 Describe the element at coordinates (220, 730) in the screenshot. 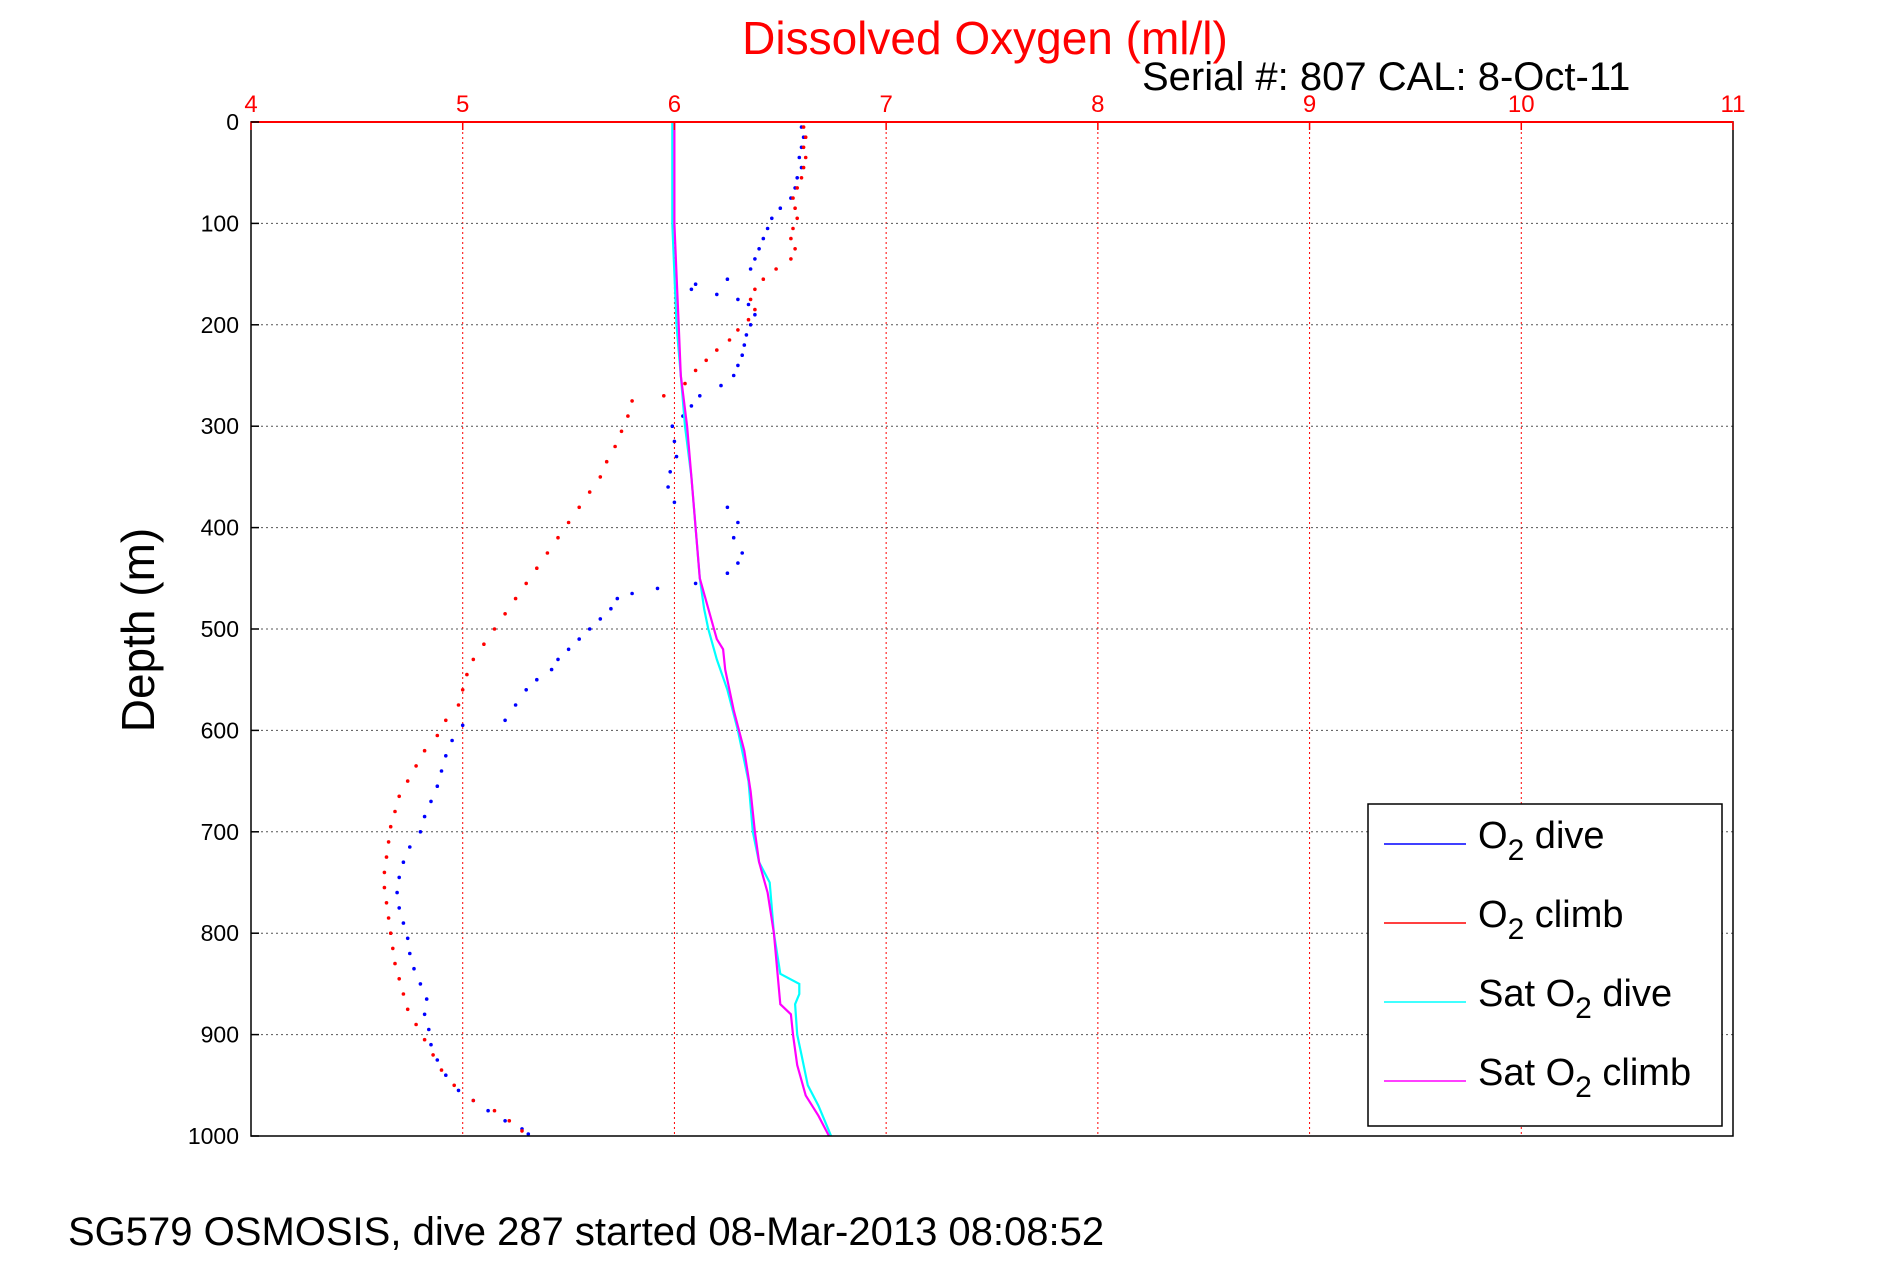

I see `y-tick-label: 600` at that location.